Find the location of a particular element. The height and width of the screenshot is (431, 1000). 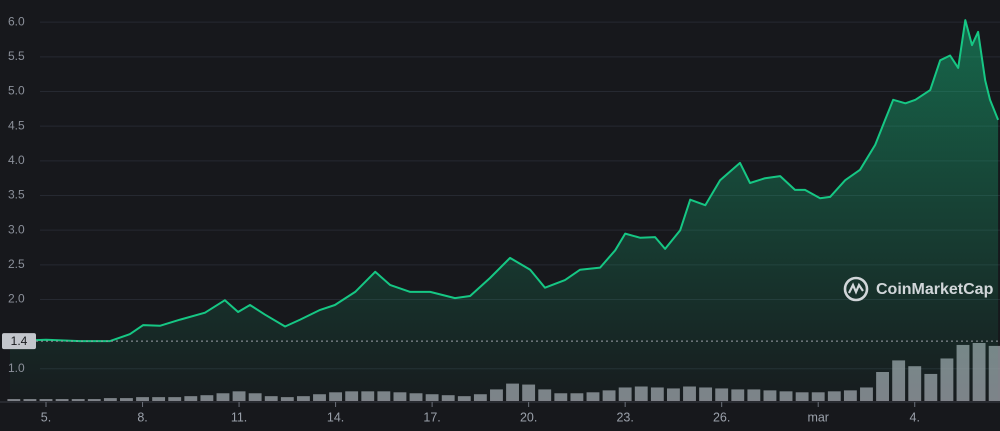

x-tick-label: 23. is located at coordinates (624, 417).